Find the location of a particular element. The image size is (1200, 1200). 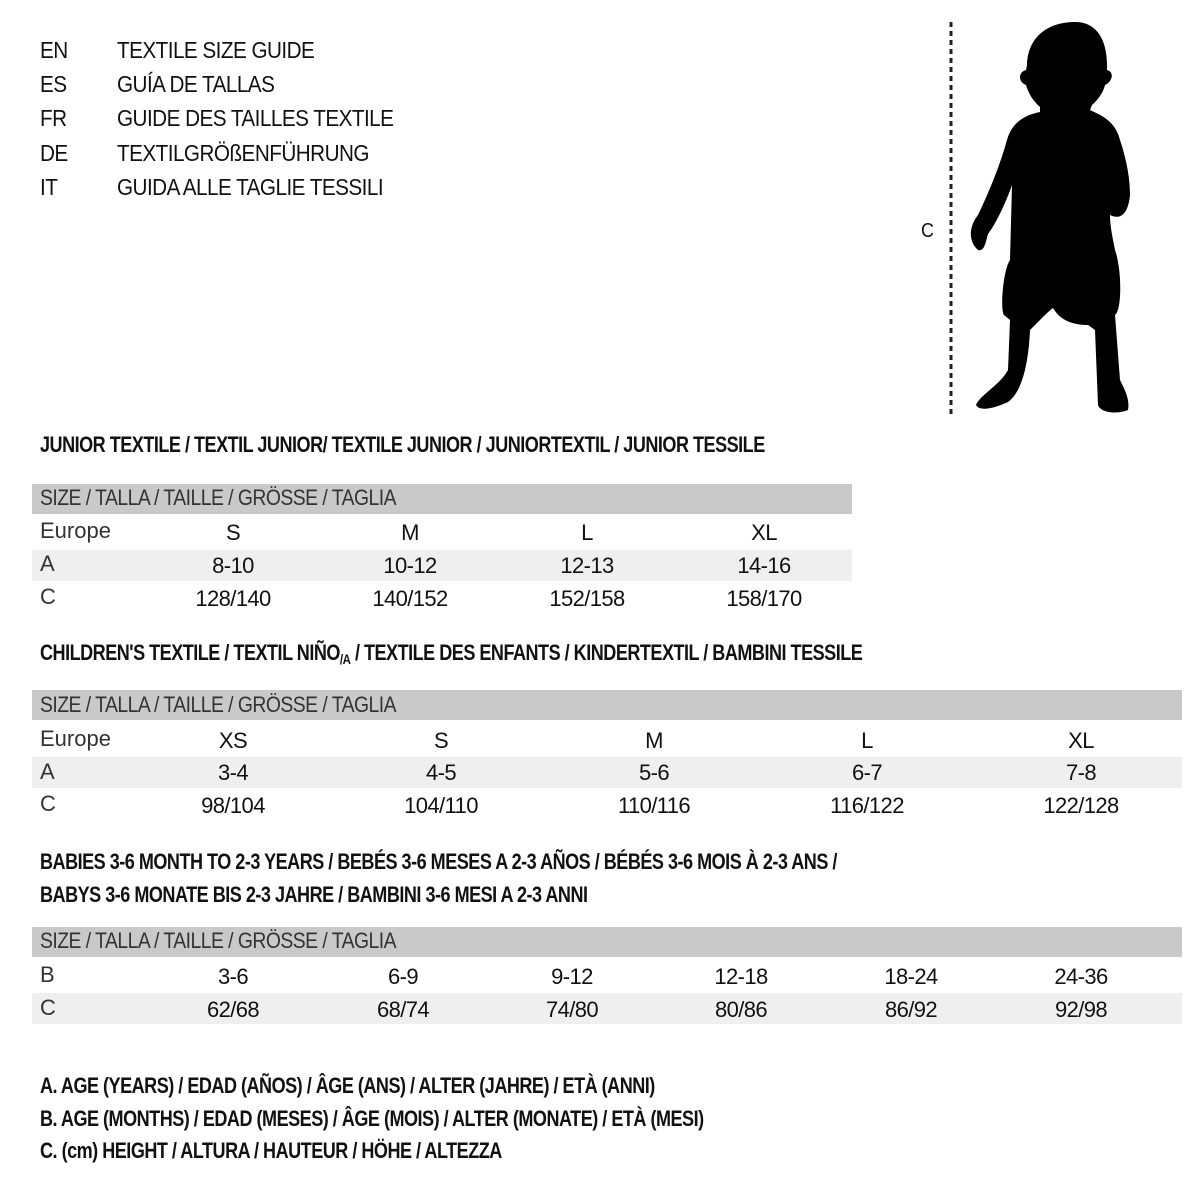

cell: 12-18 is located at coordinates (741, 976).